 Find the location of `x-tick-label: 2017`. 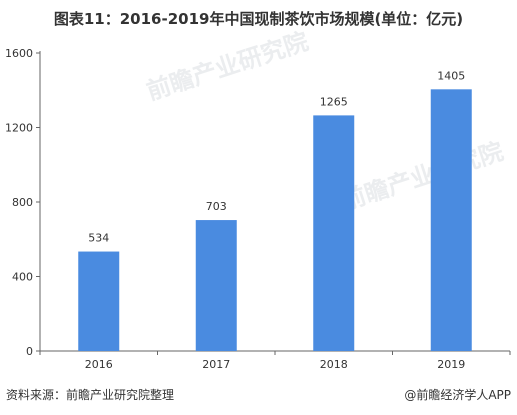

x-tick-label: 2017 is located at coordinates (216, 364).